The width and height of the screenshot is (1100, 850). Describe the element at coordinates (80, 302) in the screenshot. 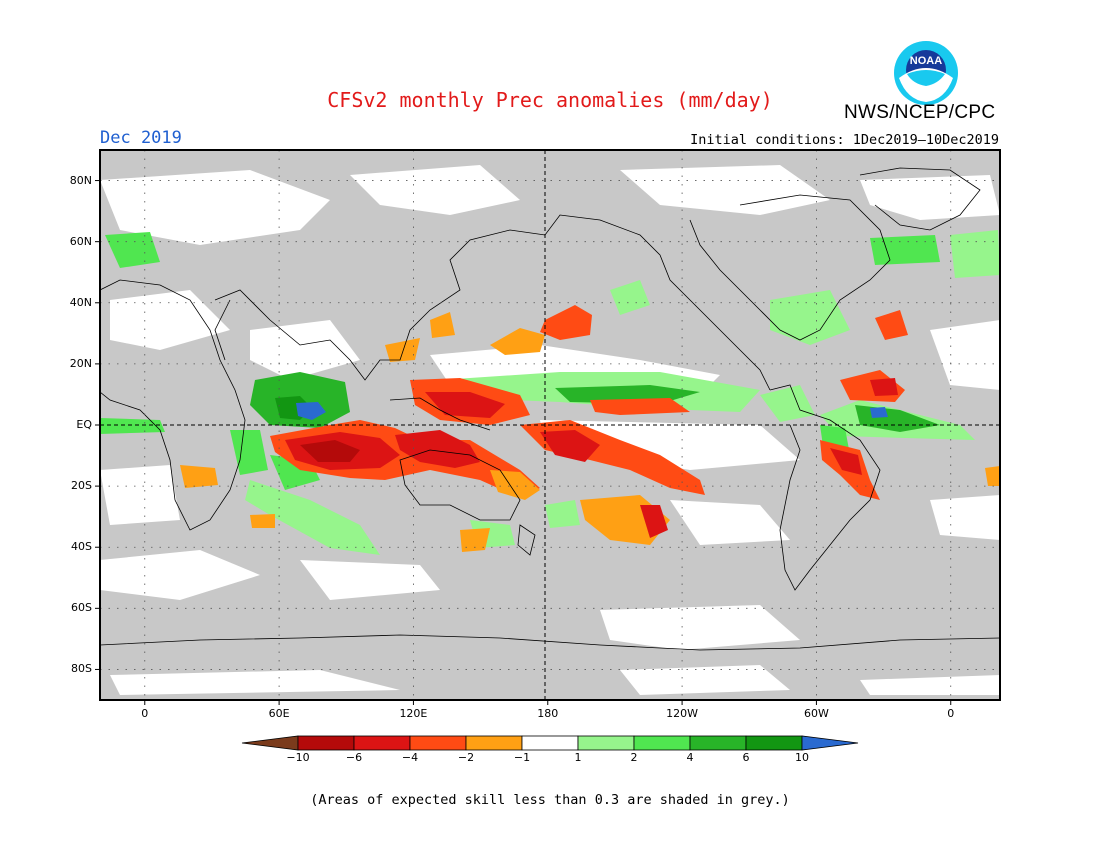

I see `lat-tick-label: 40N` at that location.